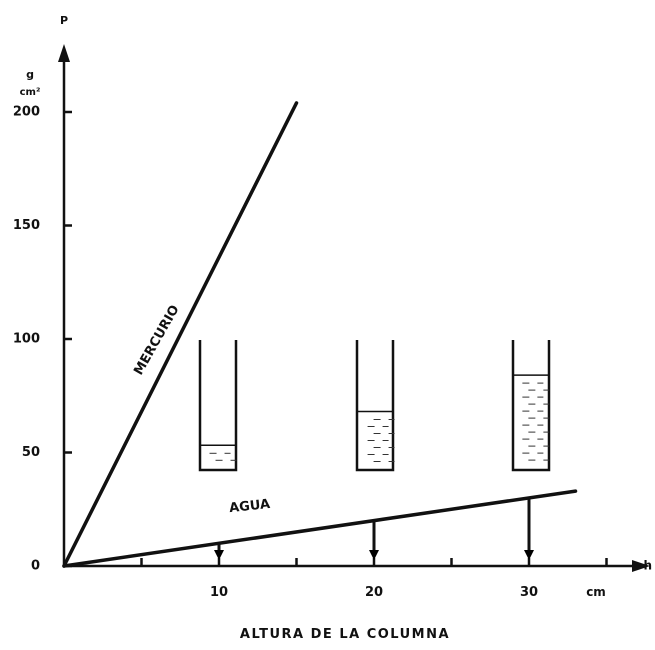 The height and width of the screenshot is (650, 655). What do you see at coordinates (647, 566) in the screenshot?
I see `x-axis-symbol: h` at bounding box center [647, 566].